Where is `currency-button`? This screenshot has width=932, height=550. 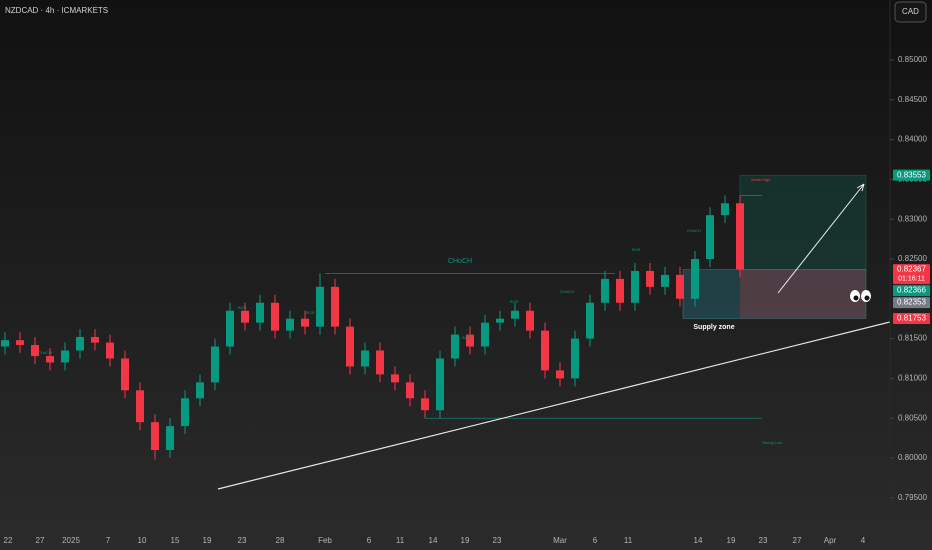 currency-button is located at coordinates (910, 12).